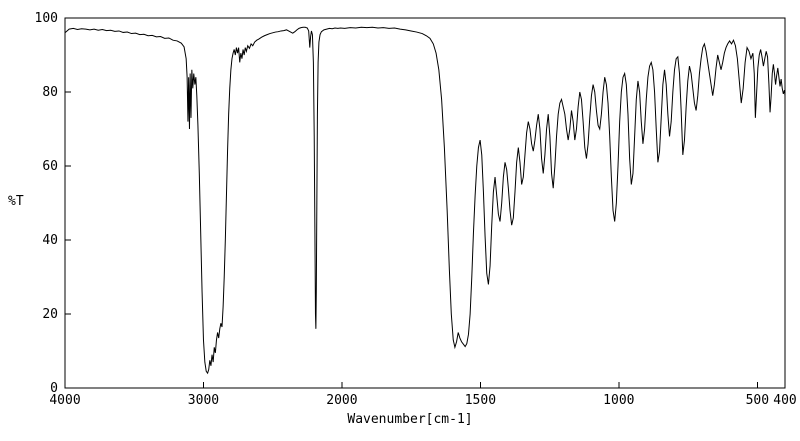 The width and height of the screenshot is (800, 441). Describe the element at coordinates (50, 92) in the screenshot. I see `y-tick-label: 80` at that location.